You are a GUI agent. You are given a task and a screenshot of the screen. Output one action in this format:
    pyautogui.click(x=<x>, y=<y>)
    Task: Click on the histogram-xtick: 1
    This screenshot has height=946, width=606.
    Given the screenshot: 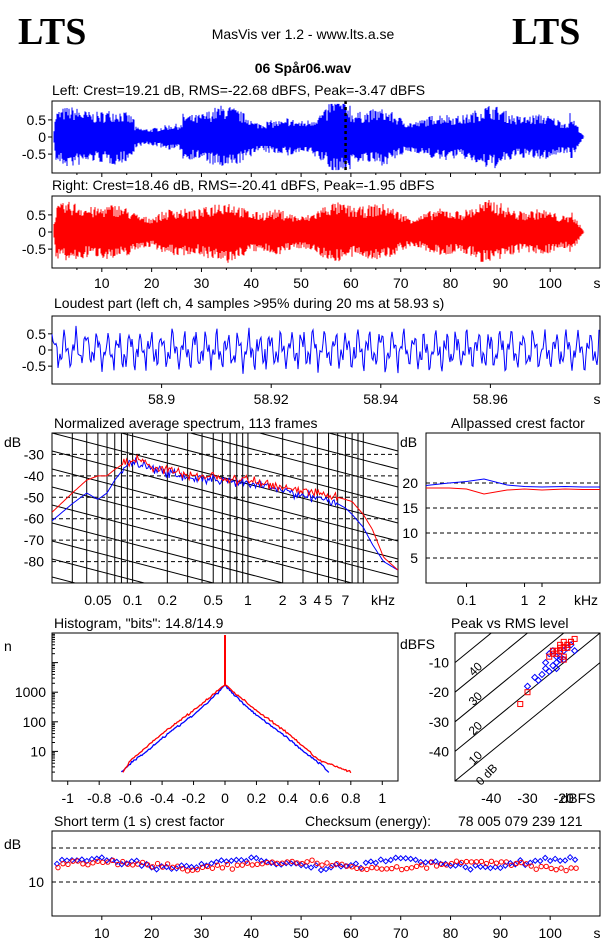 What is the action you would take?
    pyautogui.click(x=382, y=798)
    